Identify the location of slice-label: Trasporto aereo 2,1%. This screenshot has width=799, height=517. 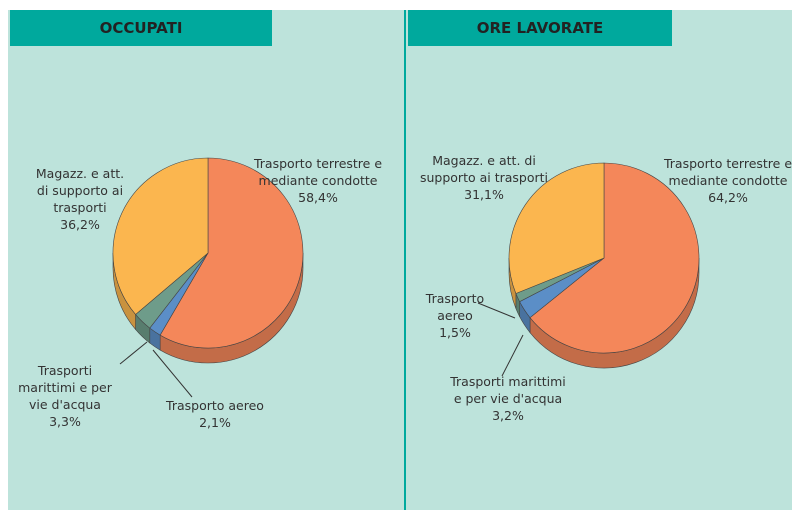
(215, 414).